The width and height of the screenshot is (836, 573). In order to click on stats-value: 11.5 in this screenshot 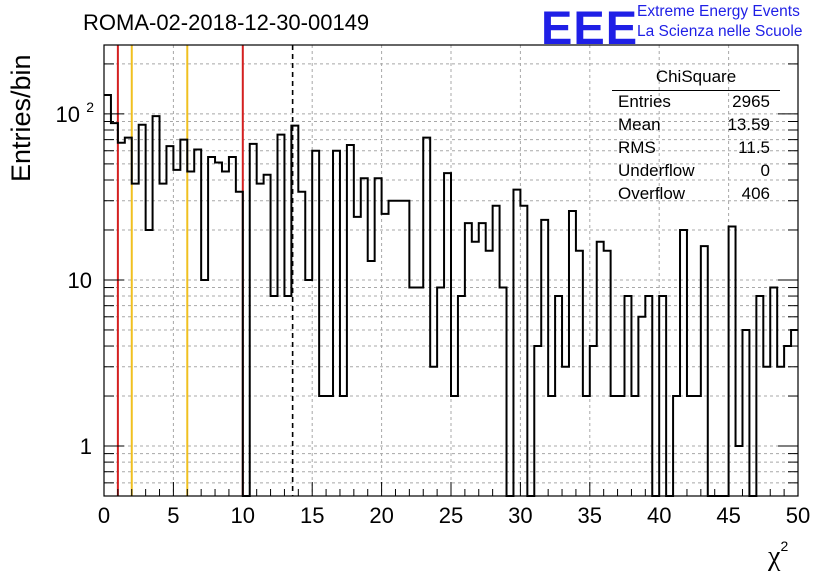, I will do `click(754, 147)`.